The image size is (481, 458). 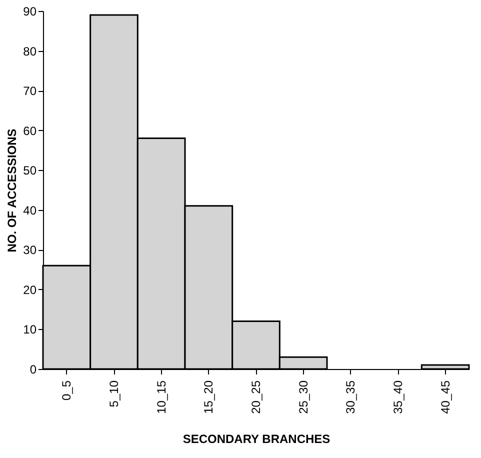 What do you see at coordinates (161, 397) in the screenshot?
I see `x-tick-label: 10_15` at bounding box center [161, 397].